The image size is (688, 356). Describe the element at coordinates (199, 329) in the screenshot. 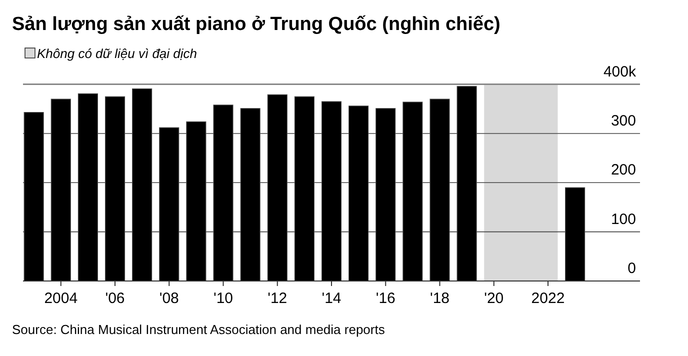

I see `source-note: Source: China Musical Instrument Association and media reports` at that location.